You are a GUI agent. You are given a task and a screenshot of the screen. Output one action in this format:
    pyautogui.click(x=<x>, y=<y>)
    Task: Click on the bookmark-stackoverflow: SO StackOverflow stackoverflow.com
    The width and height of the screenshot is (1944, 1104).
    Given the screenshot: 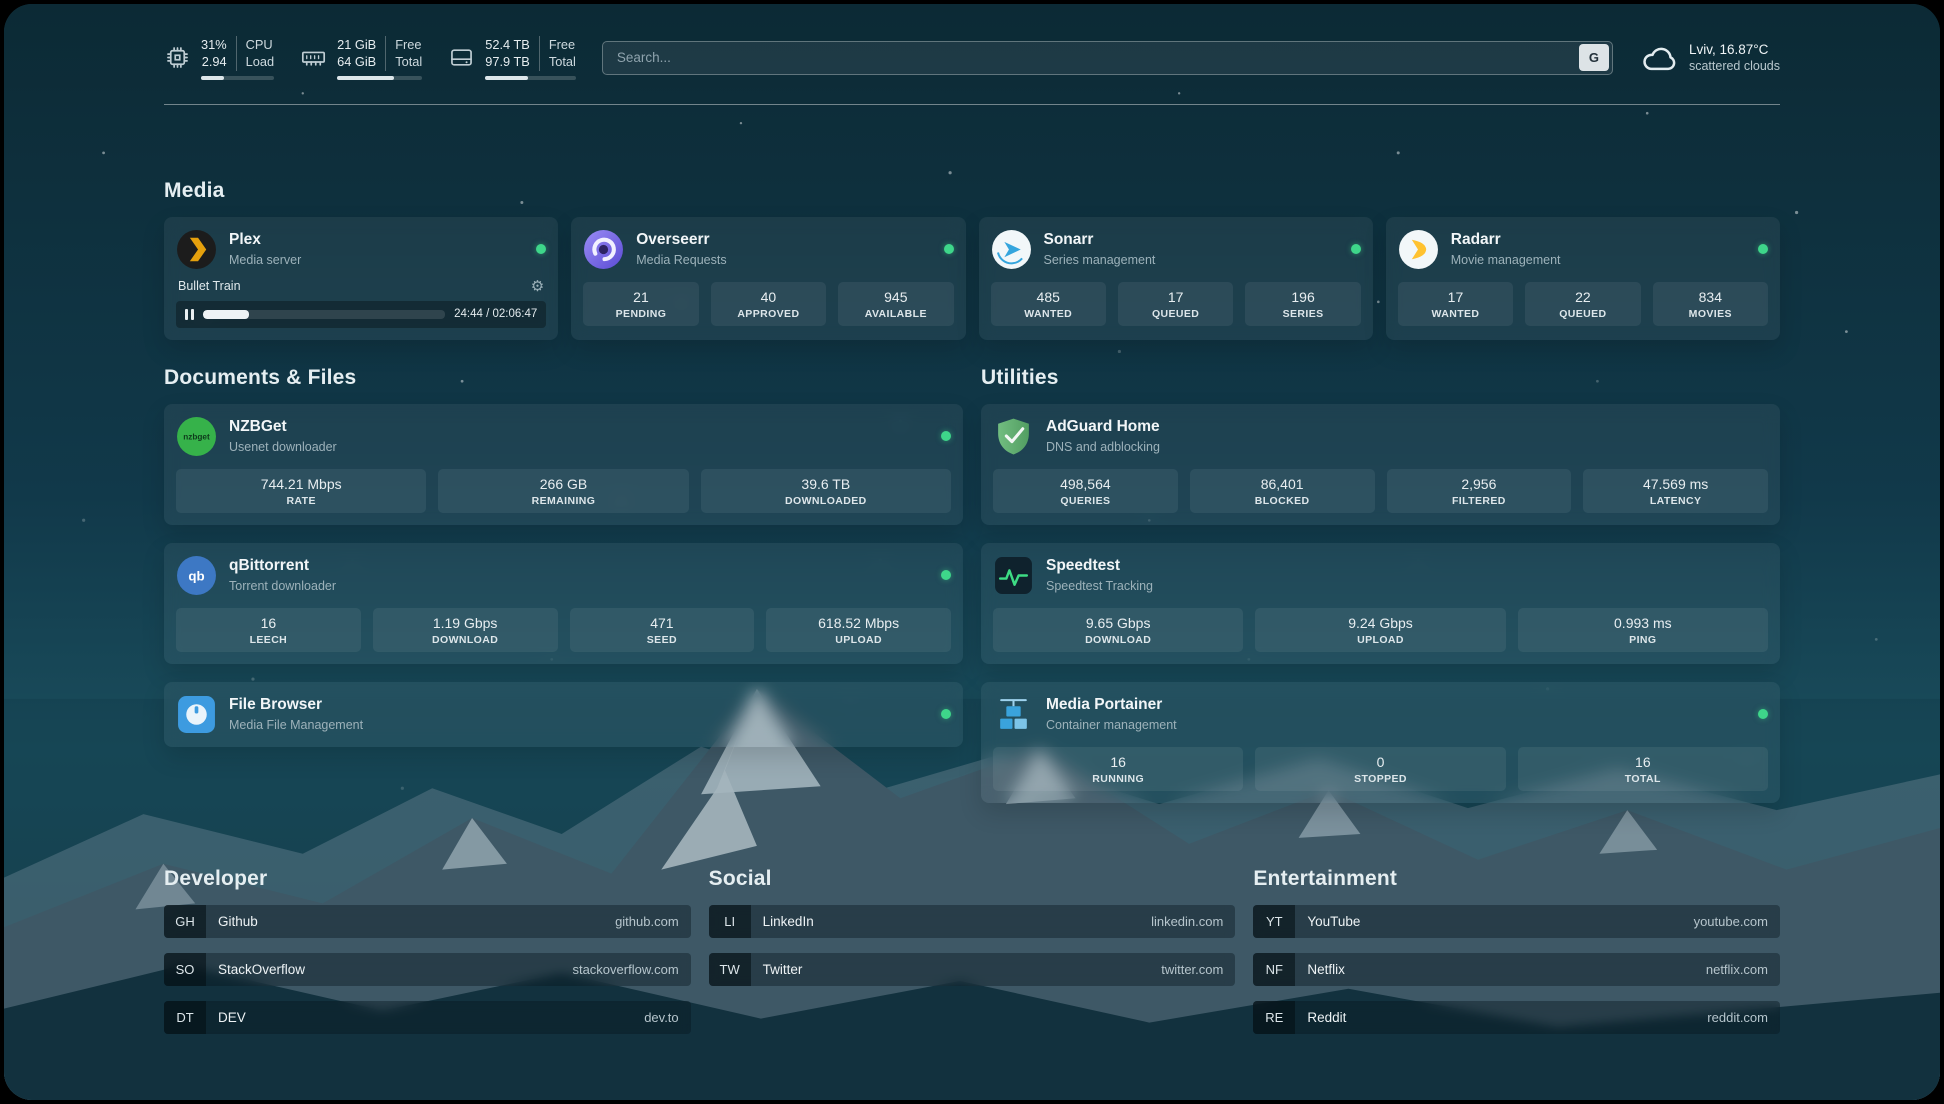 What is the action you would take?
    pyautogui.click(x=427, y=969)
    